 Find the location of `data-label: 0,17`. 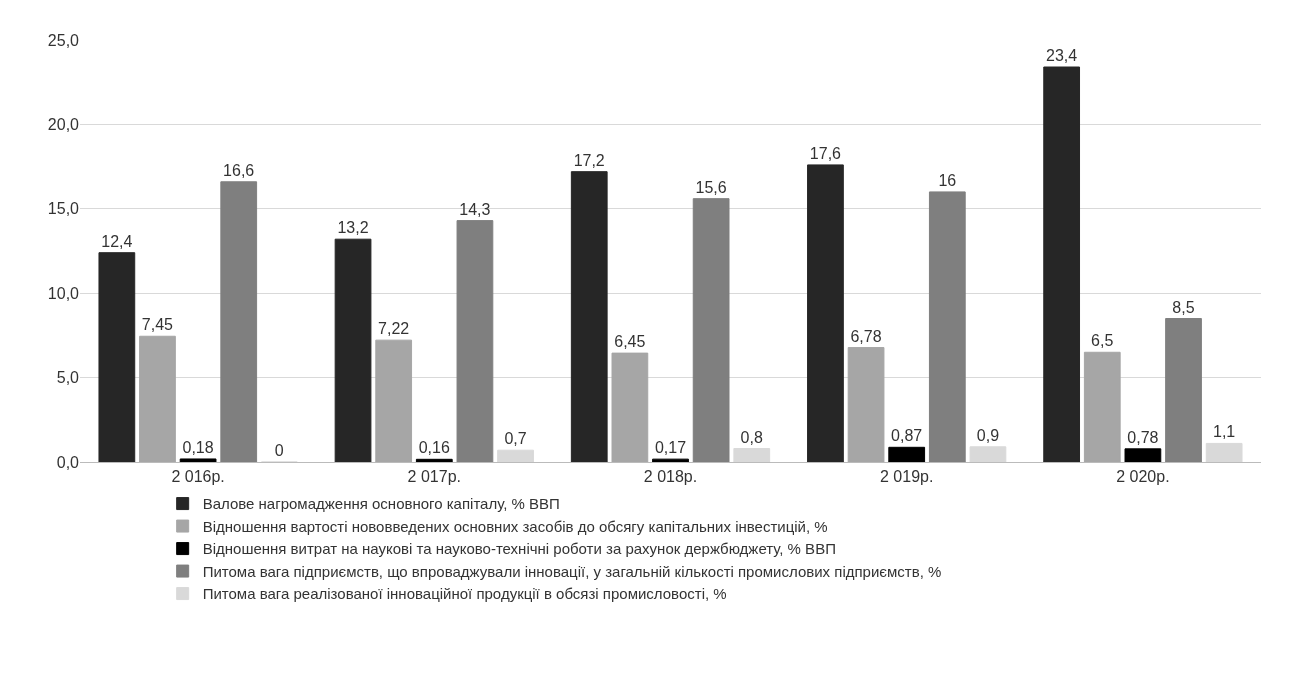

data-label: 0,17 is located at coordinates (670, 448).